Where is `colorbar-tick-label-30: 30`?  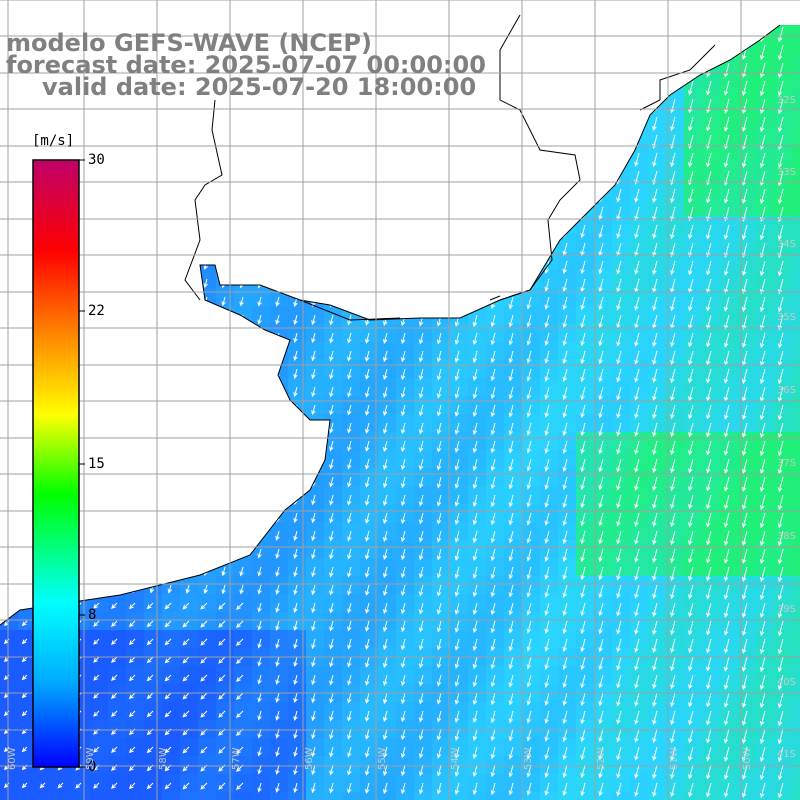
colorbar-tick-label-30: 30 is located at coordinates (96, 160).